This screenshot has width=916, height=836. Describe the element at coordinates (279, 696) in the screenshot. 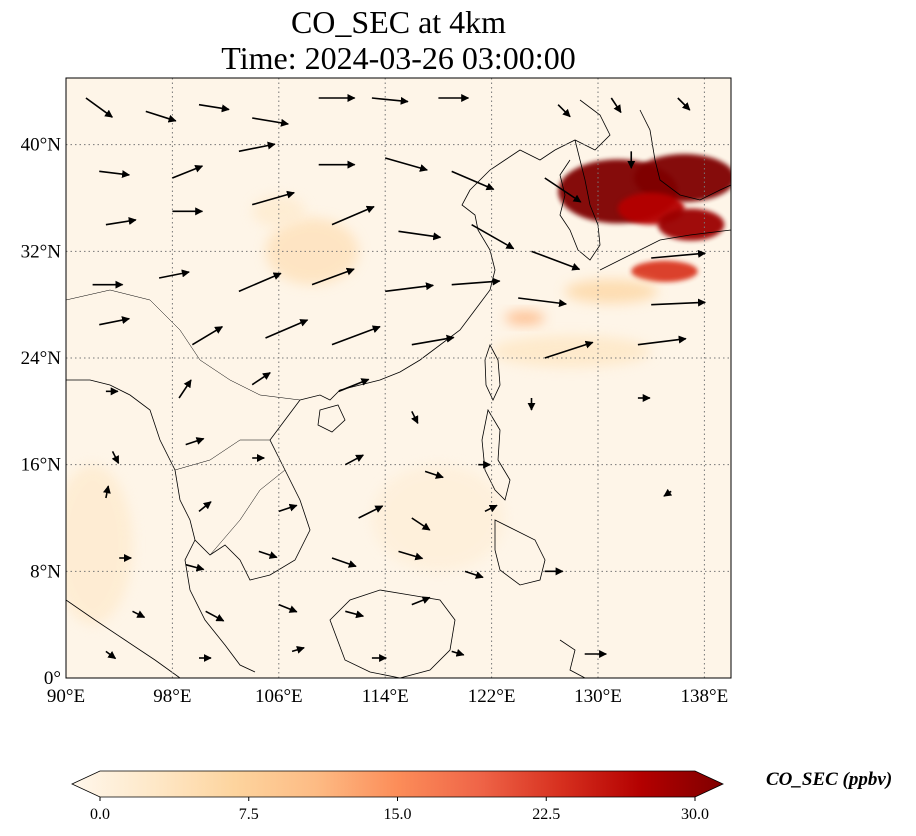

I see `lon-tick-label: 106°E` at that location.